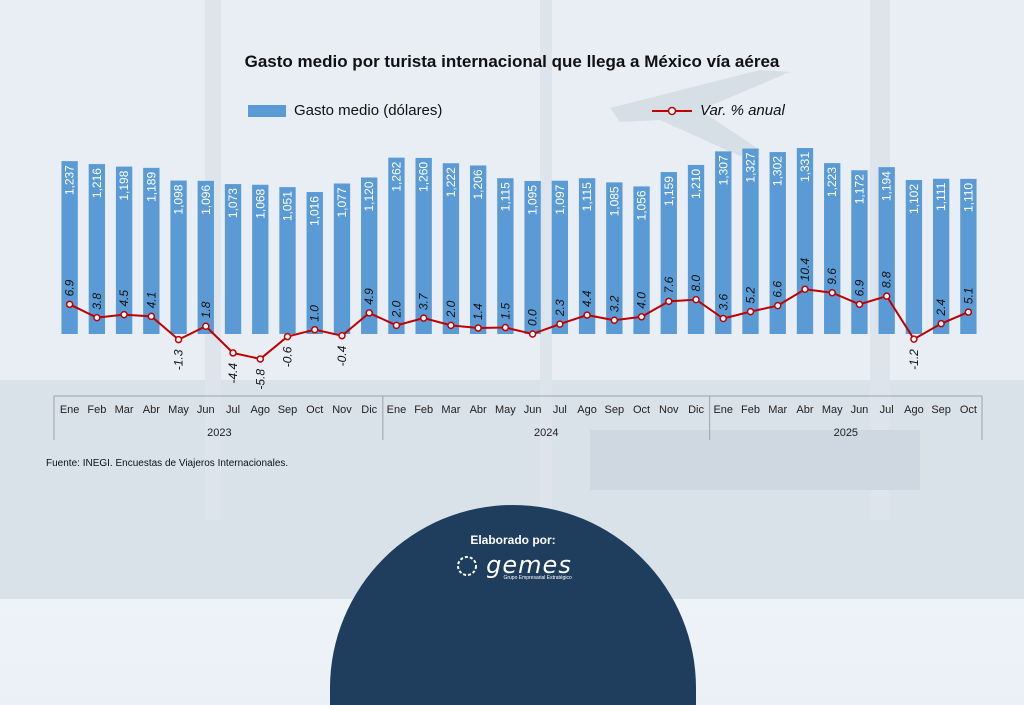 The height and width of the screenshot is (705, 1024). What do you see at coordinates (805, 270) in the screenshot?
I see `line-value-label: 10.4` at bounding box center [805, 270].